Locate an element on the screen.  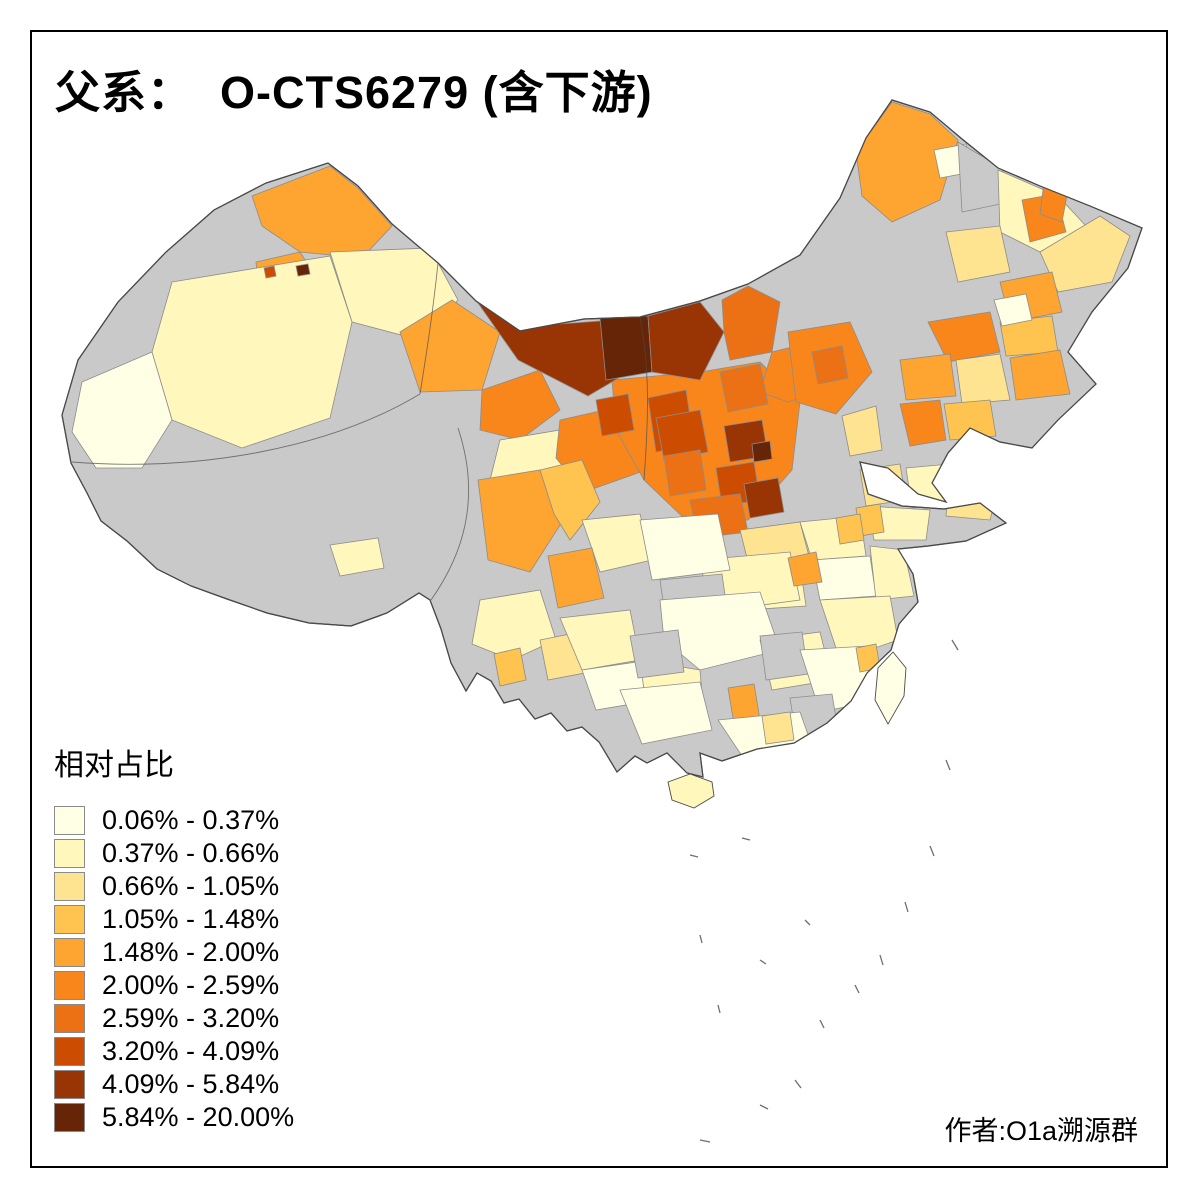
map-region-hunan-gray is located at coordinates (657, 654).